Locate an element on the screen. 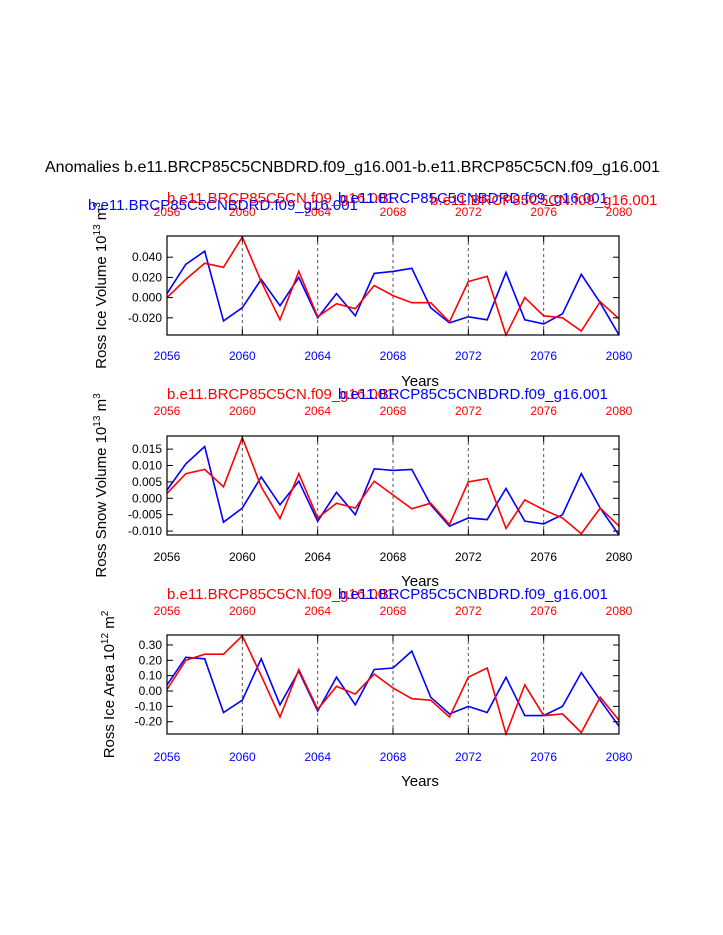  y-axis-label: Ross Ice Volume 1013 m3 is located at coordinates (101, 285).